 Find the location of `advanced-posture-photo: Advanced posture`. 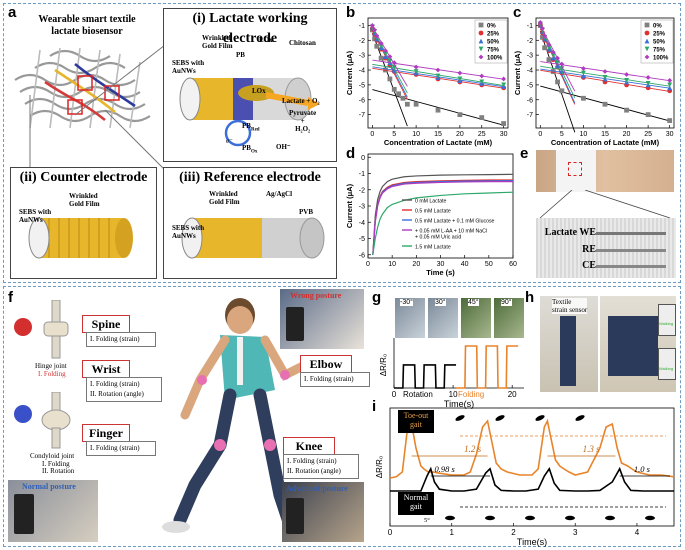

advanced-posture-photo: Advanced posture is located at coordinates (323, 512).